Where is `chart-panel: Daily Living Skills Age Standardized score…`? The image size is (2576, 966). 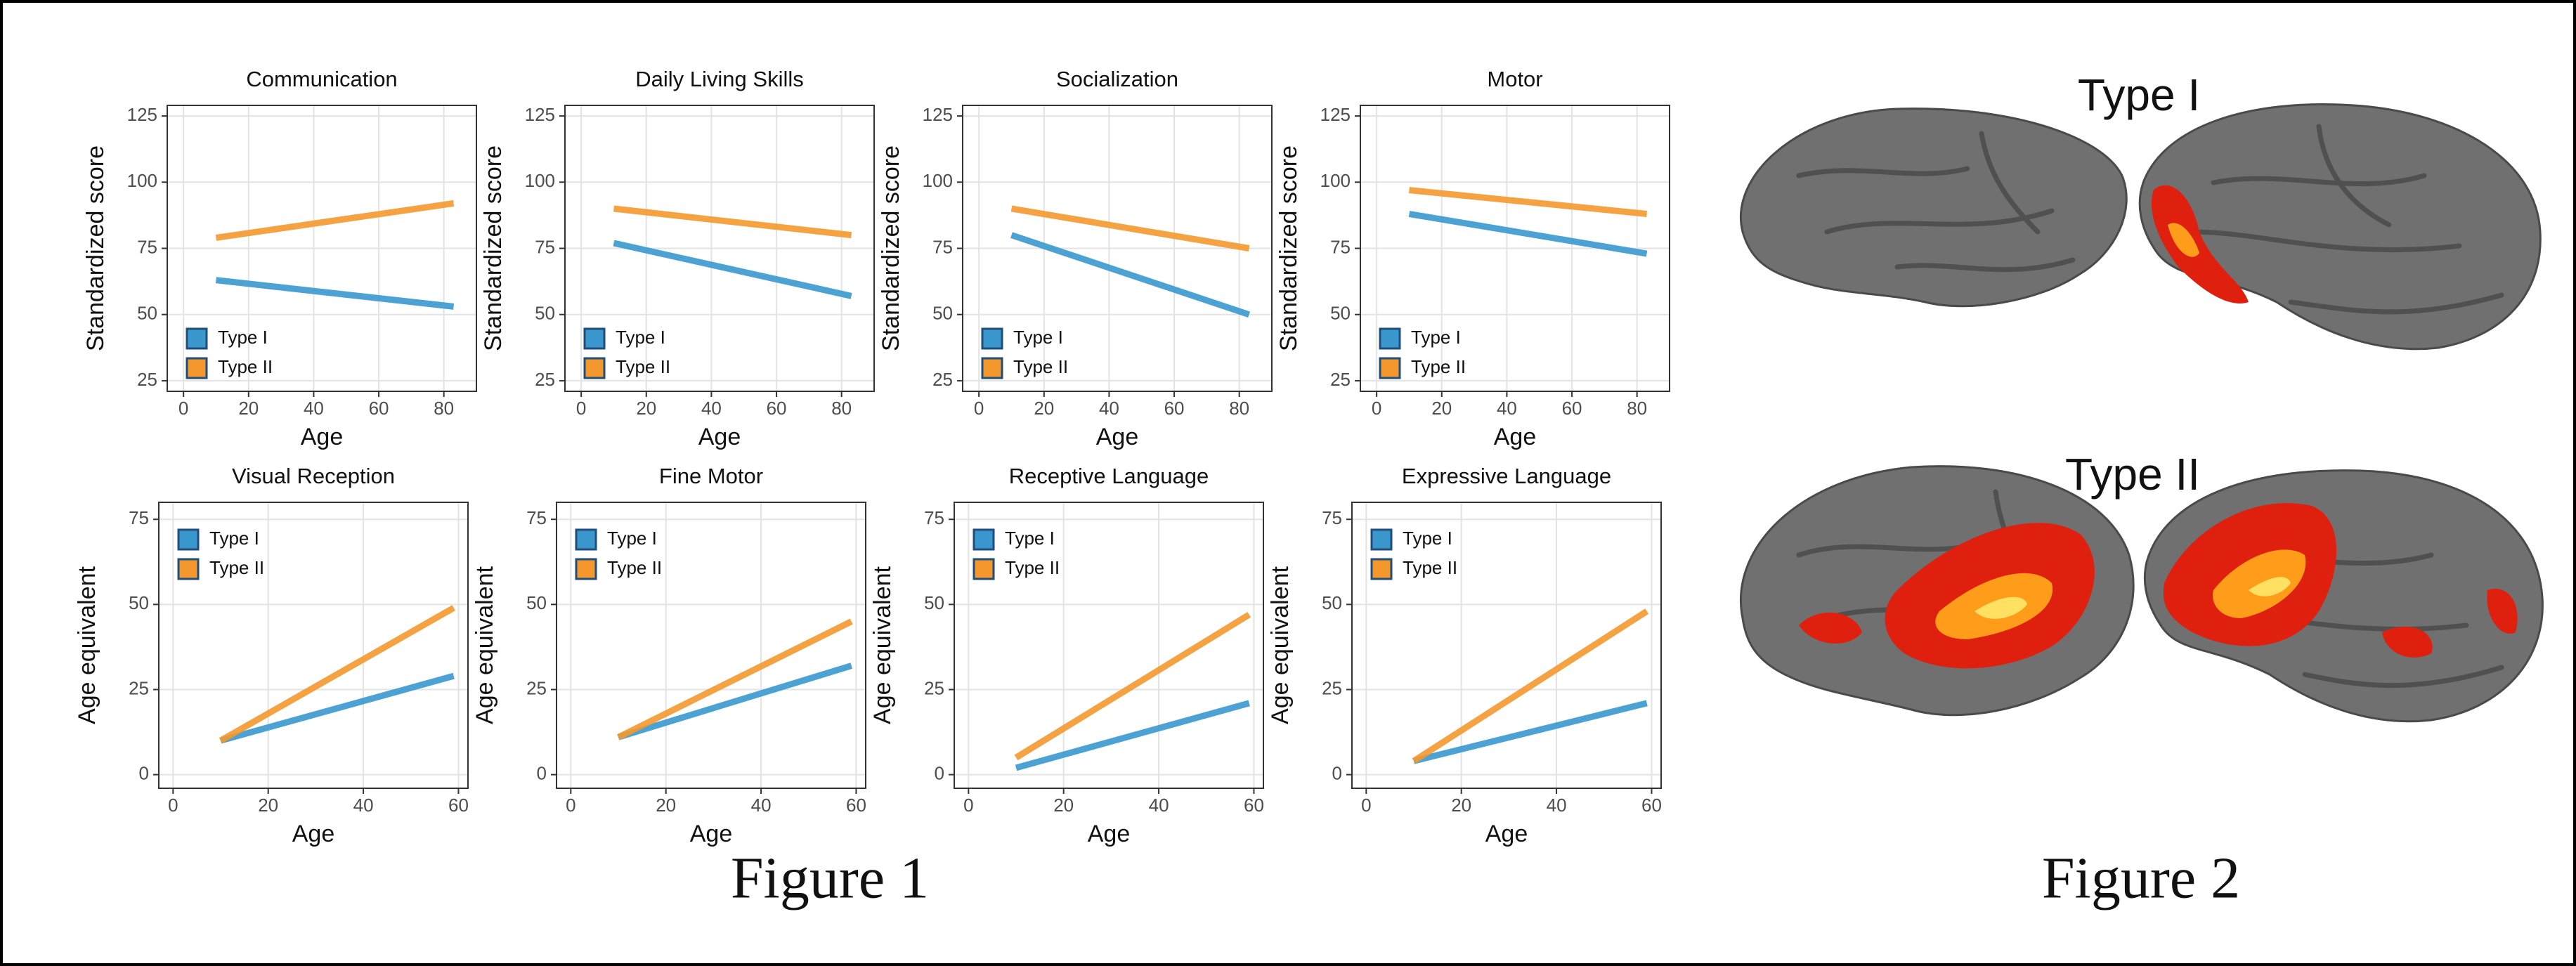 chart-panel: Daily Living Skills Age Standardized score… is located at coordinates (677, 258).